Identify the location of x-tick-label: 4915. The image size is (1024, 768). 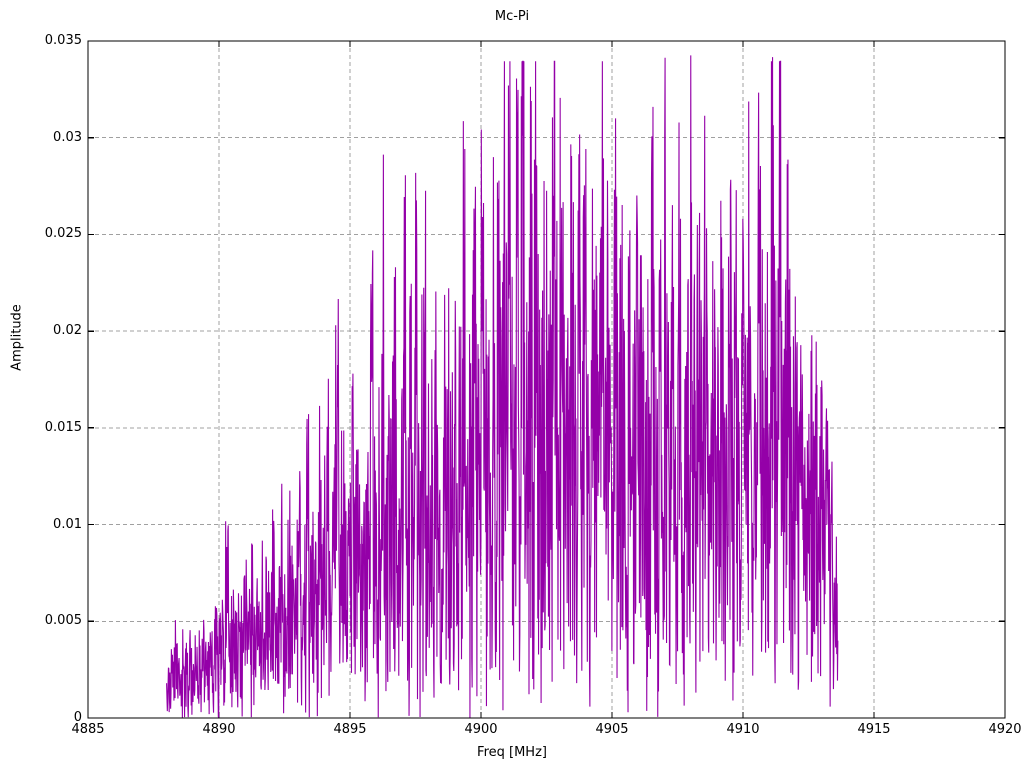
(874, 729).